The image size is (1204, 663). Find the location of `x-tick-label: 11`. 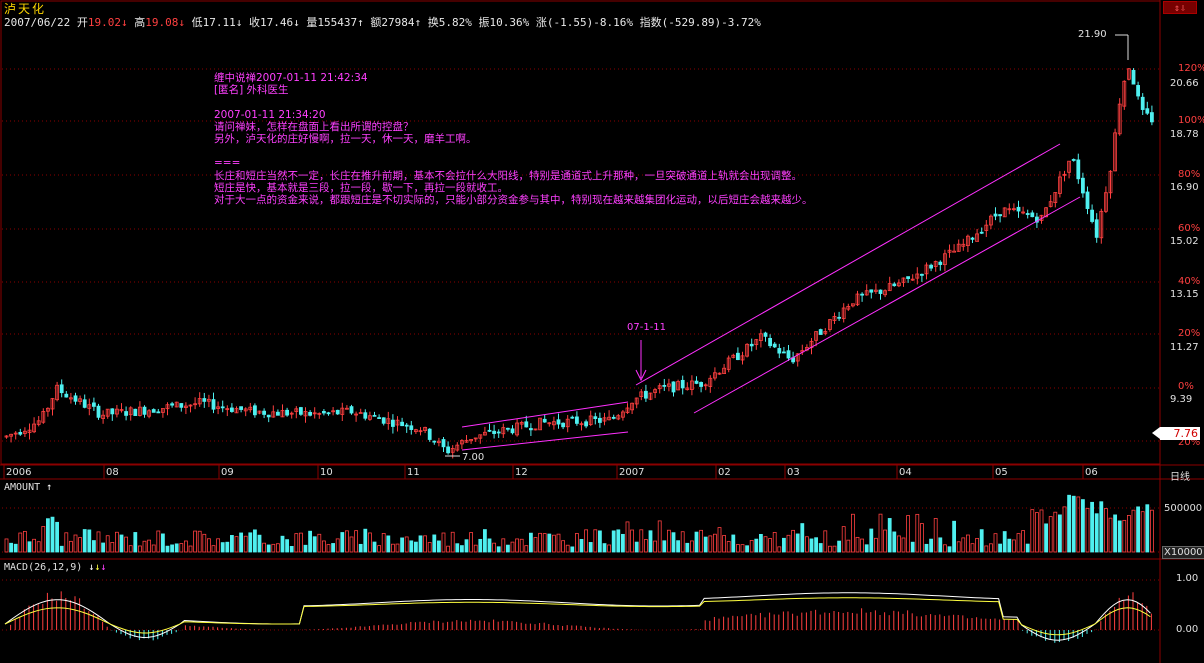

x-tick-label: 11 is located at coordinates (413, 472).